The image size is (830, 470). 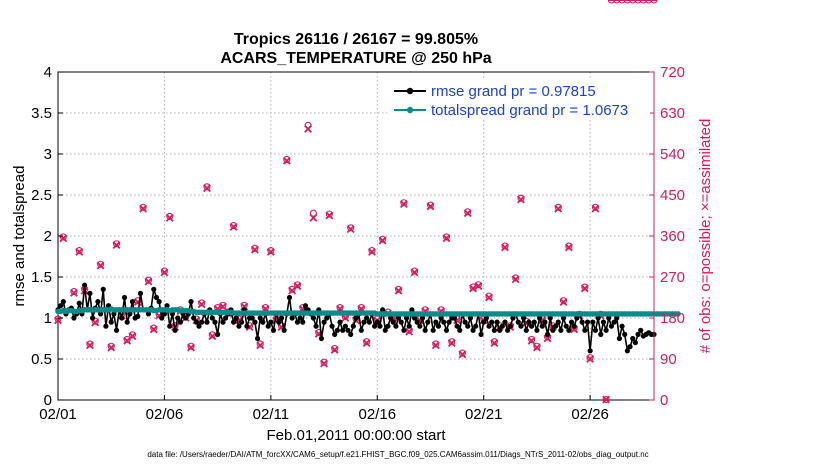 What do you see at coordinates (48, 318) in the screenshot?
I see `y-tick-label-left: 1` at bounding box center [48, 318].